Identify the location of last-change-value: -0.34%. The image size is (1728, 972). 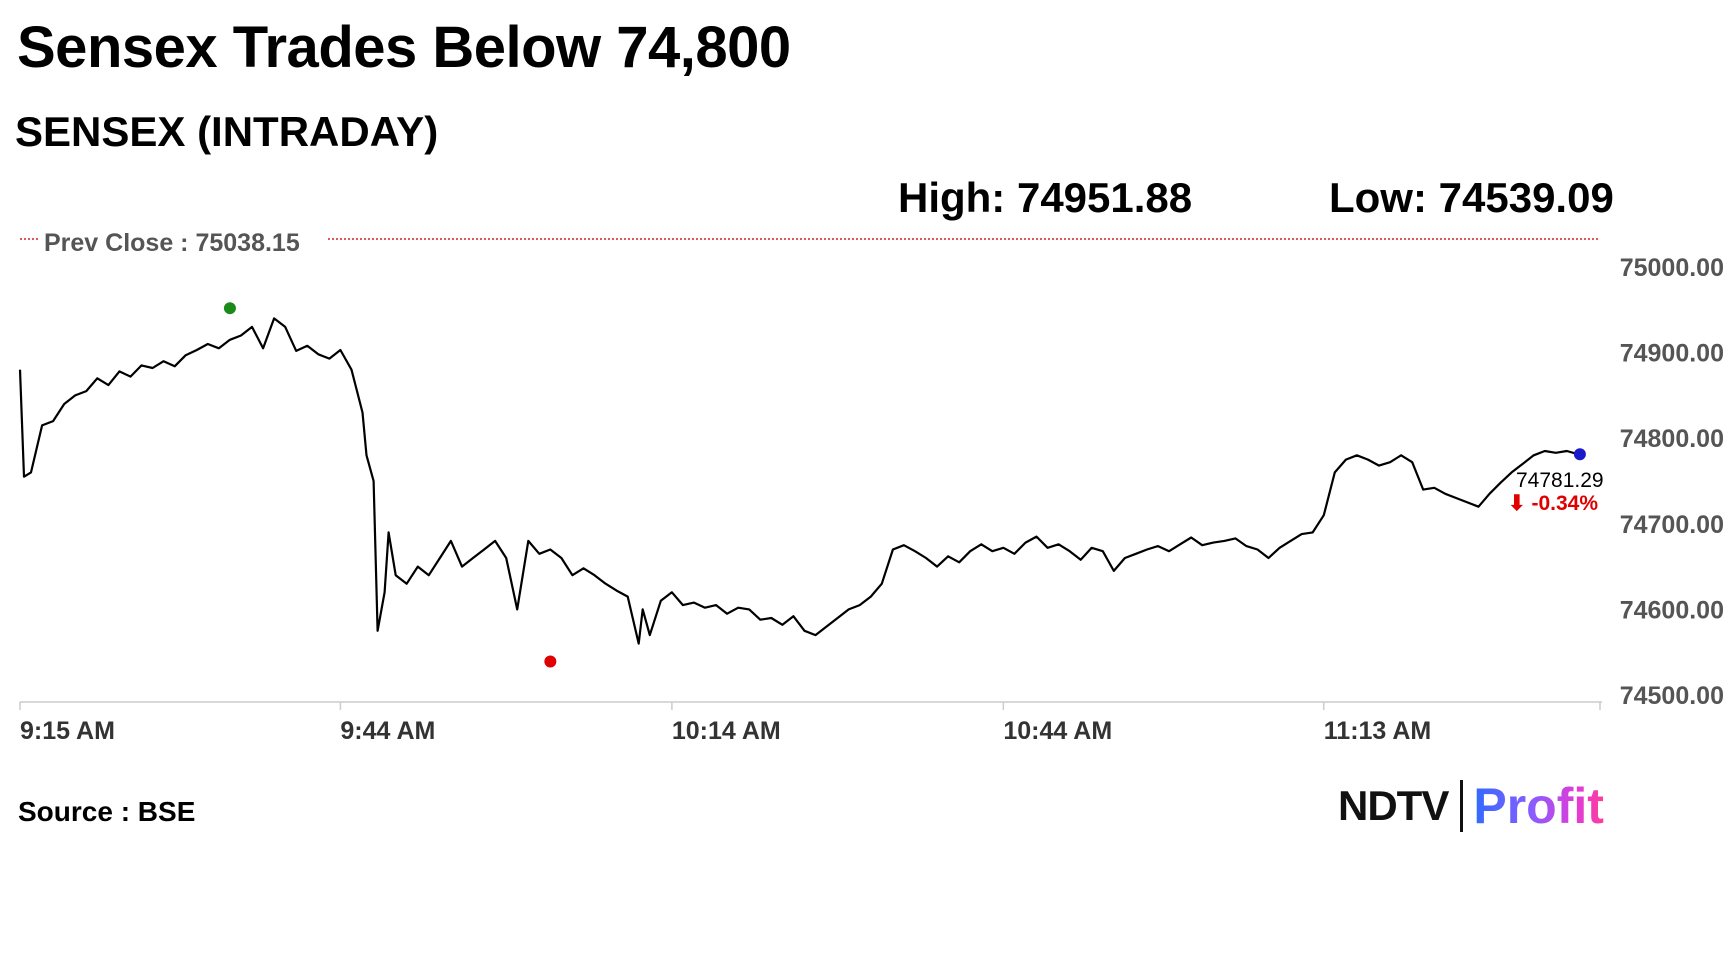
(1564, 503).